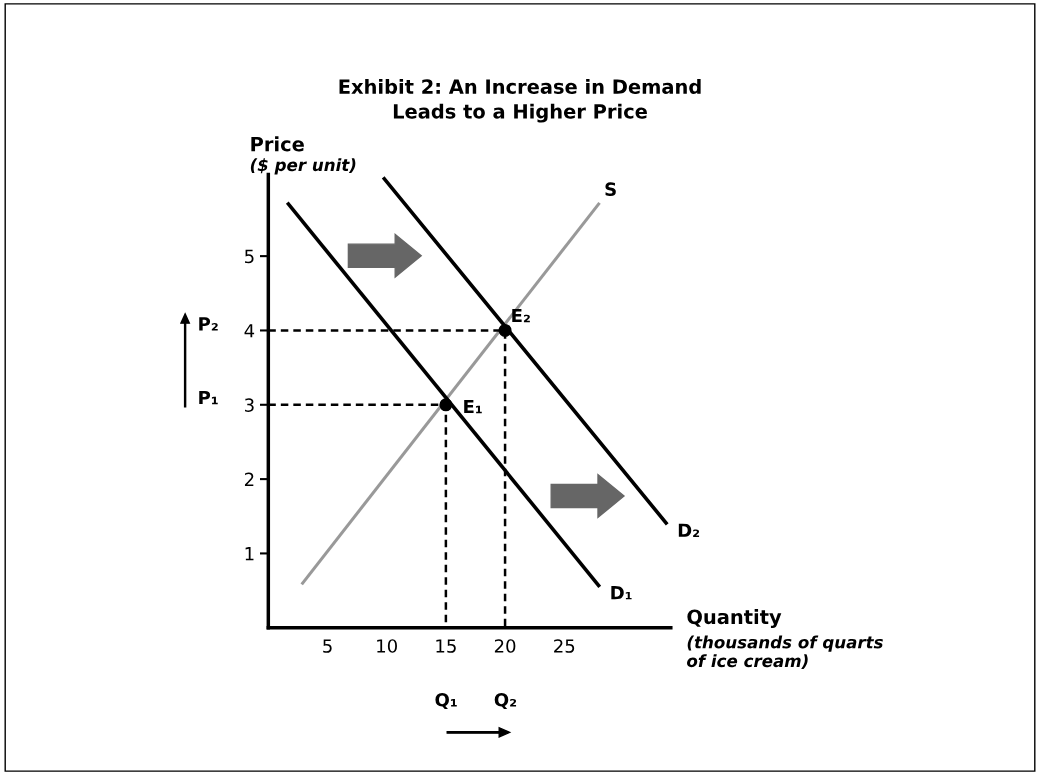 The image size is (1040, 775). I want to click on text: P₁, so click(208, 397).